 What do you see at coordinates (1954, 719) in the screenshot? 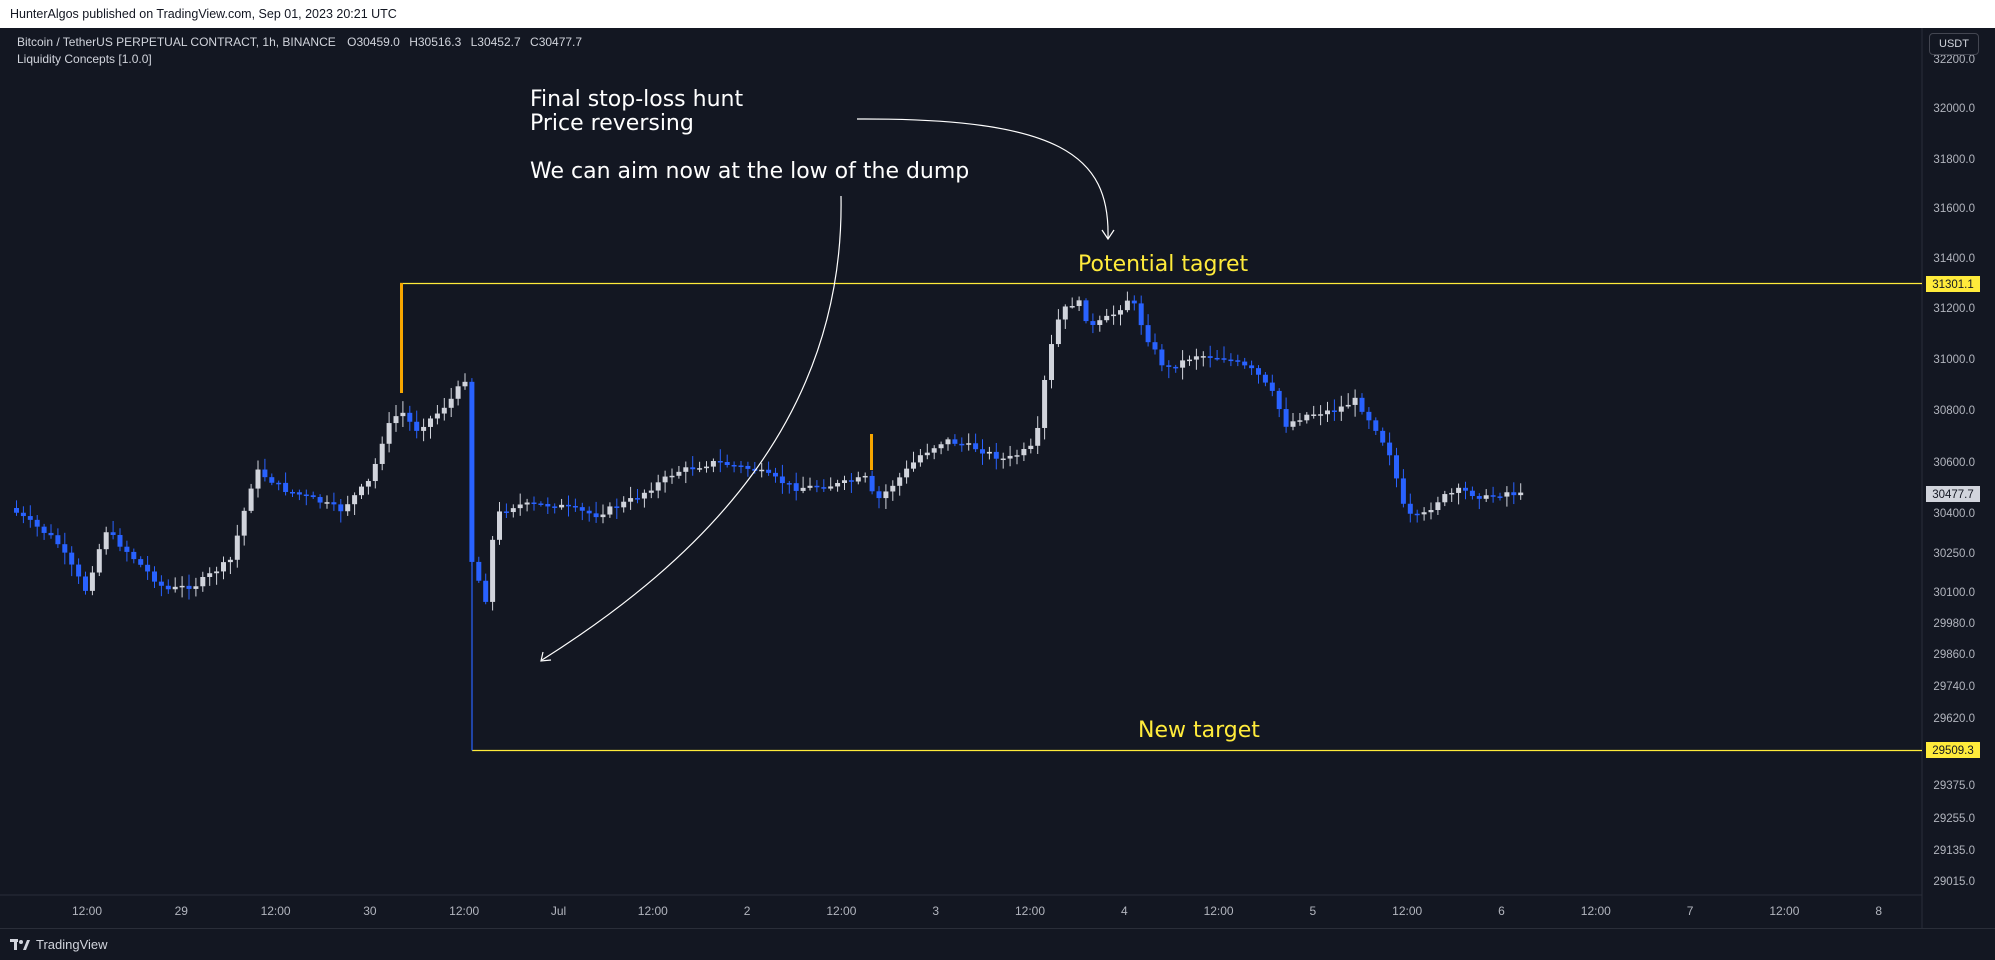
I see `price-tick-label: 29620.0` at bounding box center [1954, 719].